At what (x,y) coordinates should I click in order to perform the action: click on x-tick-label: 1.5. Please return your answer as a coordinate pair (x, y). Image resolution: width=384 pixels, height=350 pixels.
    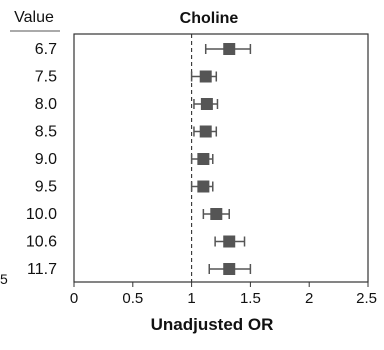
    Looking at the image, I should click on (250, 298).